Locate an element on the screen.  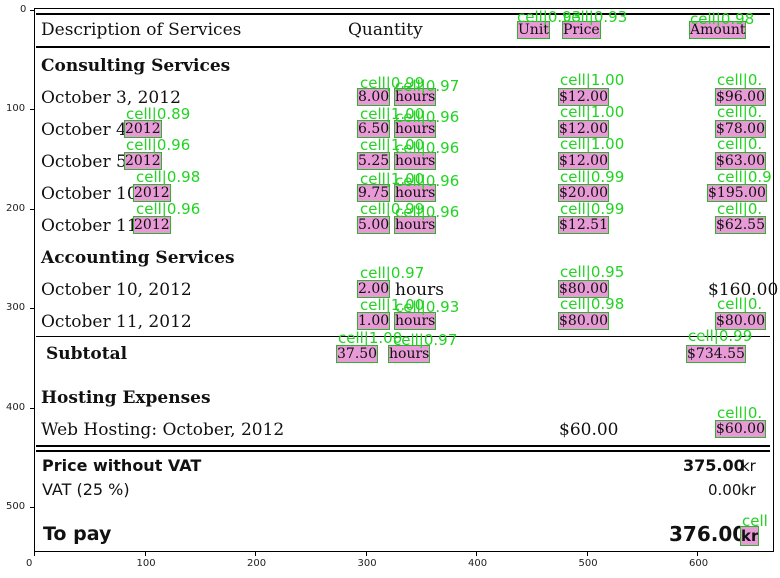
row-date: October 10, 2012 is located at coordinates (116, 290).